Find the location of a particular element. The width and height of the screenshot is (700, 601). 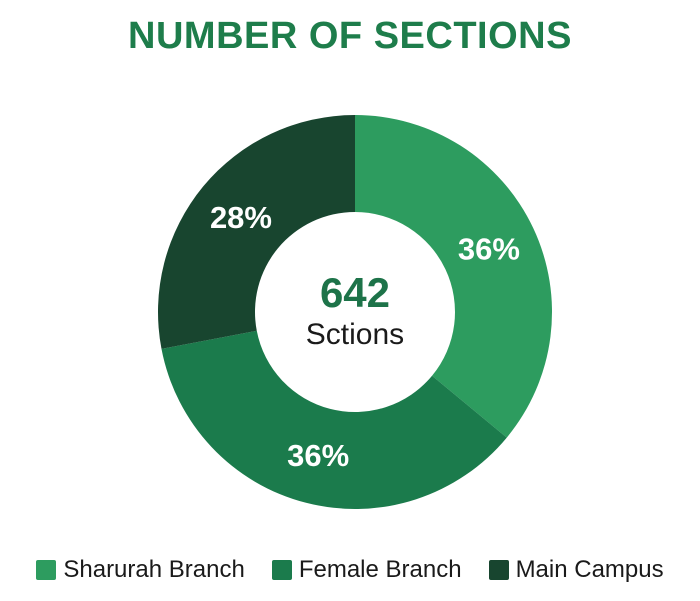

donut-center-value: 642 is located at coordinates (355, 292).